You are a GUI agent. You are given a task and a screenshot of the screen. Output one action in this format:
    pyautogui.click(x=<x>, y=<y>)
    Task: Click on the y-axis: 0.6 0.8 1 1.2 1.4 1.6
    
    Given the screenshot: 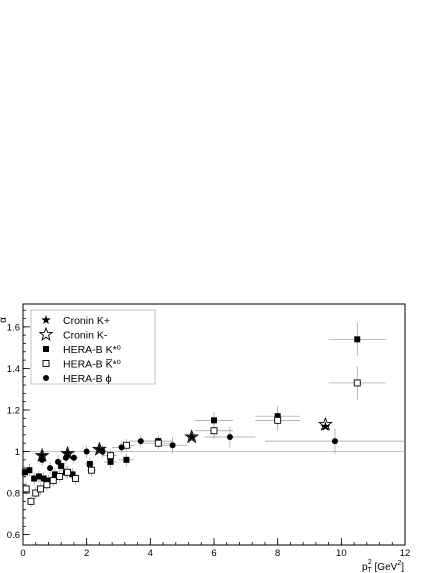 What is the action you would take?
    pyautogui.click(x=18, y=425)
    